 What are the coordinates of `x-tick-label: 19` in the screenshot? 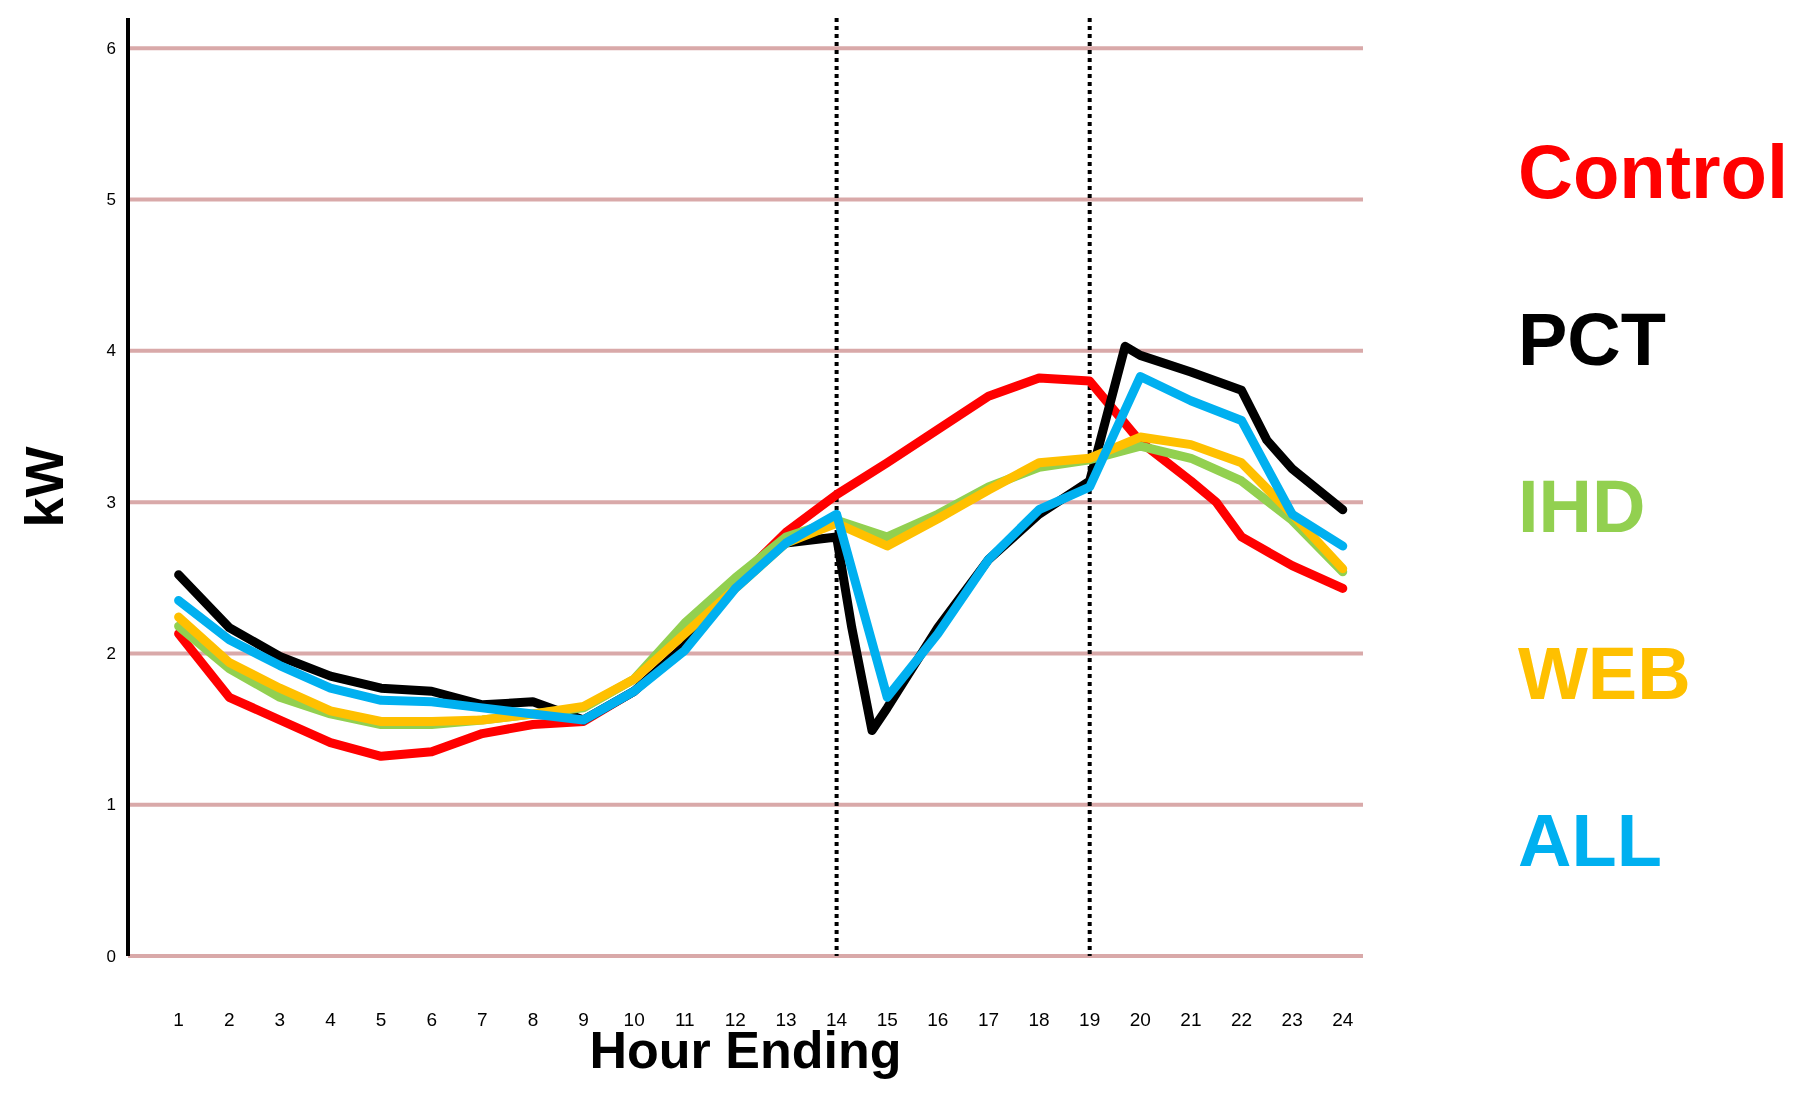 It's located at (1090, 1019).